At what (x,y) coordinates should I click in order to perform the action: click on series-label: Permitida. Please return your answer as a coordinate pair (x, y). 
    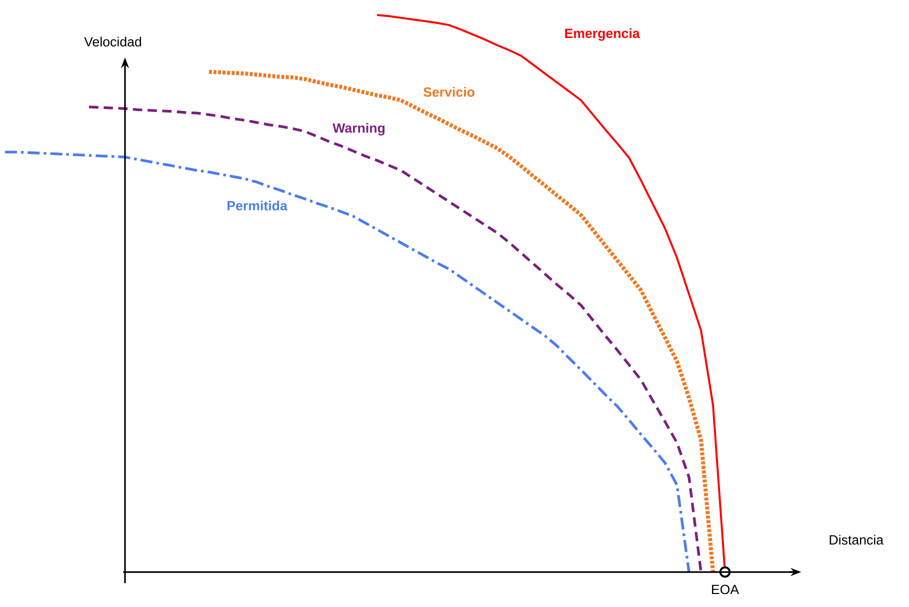
    Looking at the image, I should click on (258, 205).